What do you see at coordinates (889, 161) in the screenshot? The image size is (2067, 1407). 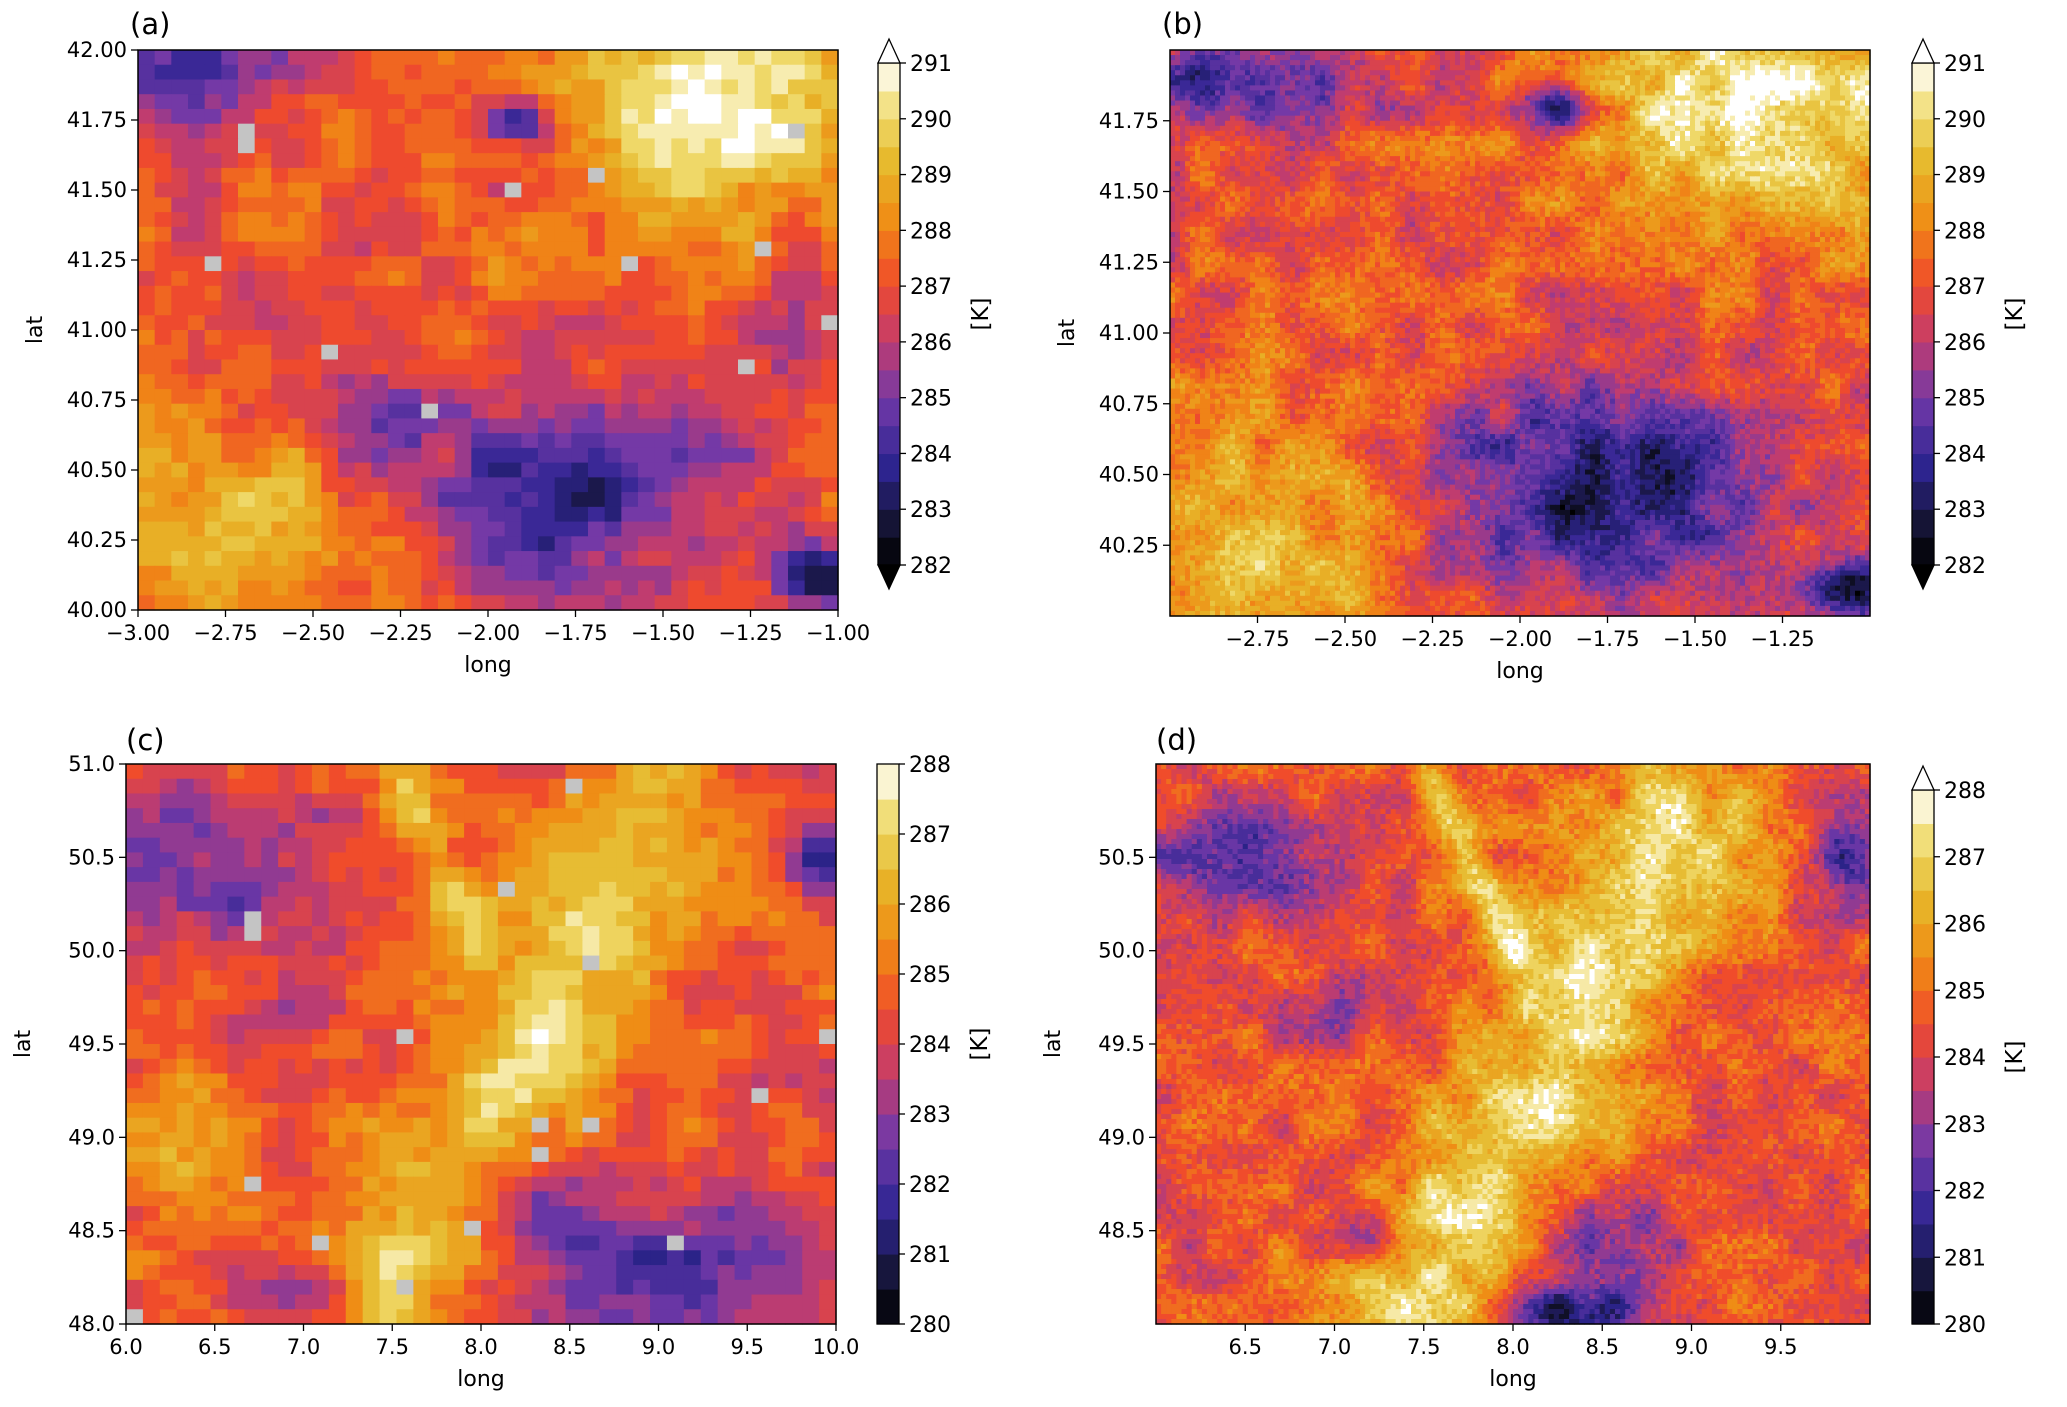 I see `colorbar-level` at bounding box center [889, 161].